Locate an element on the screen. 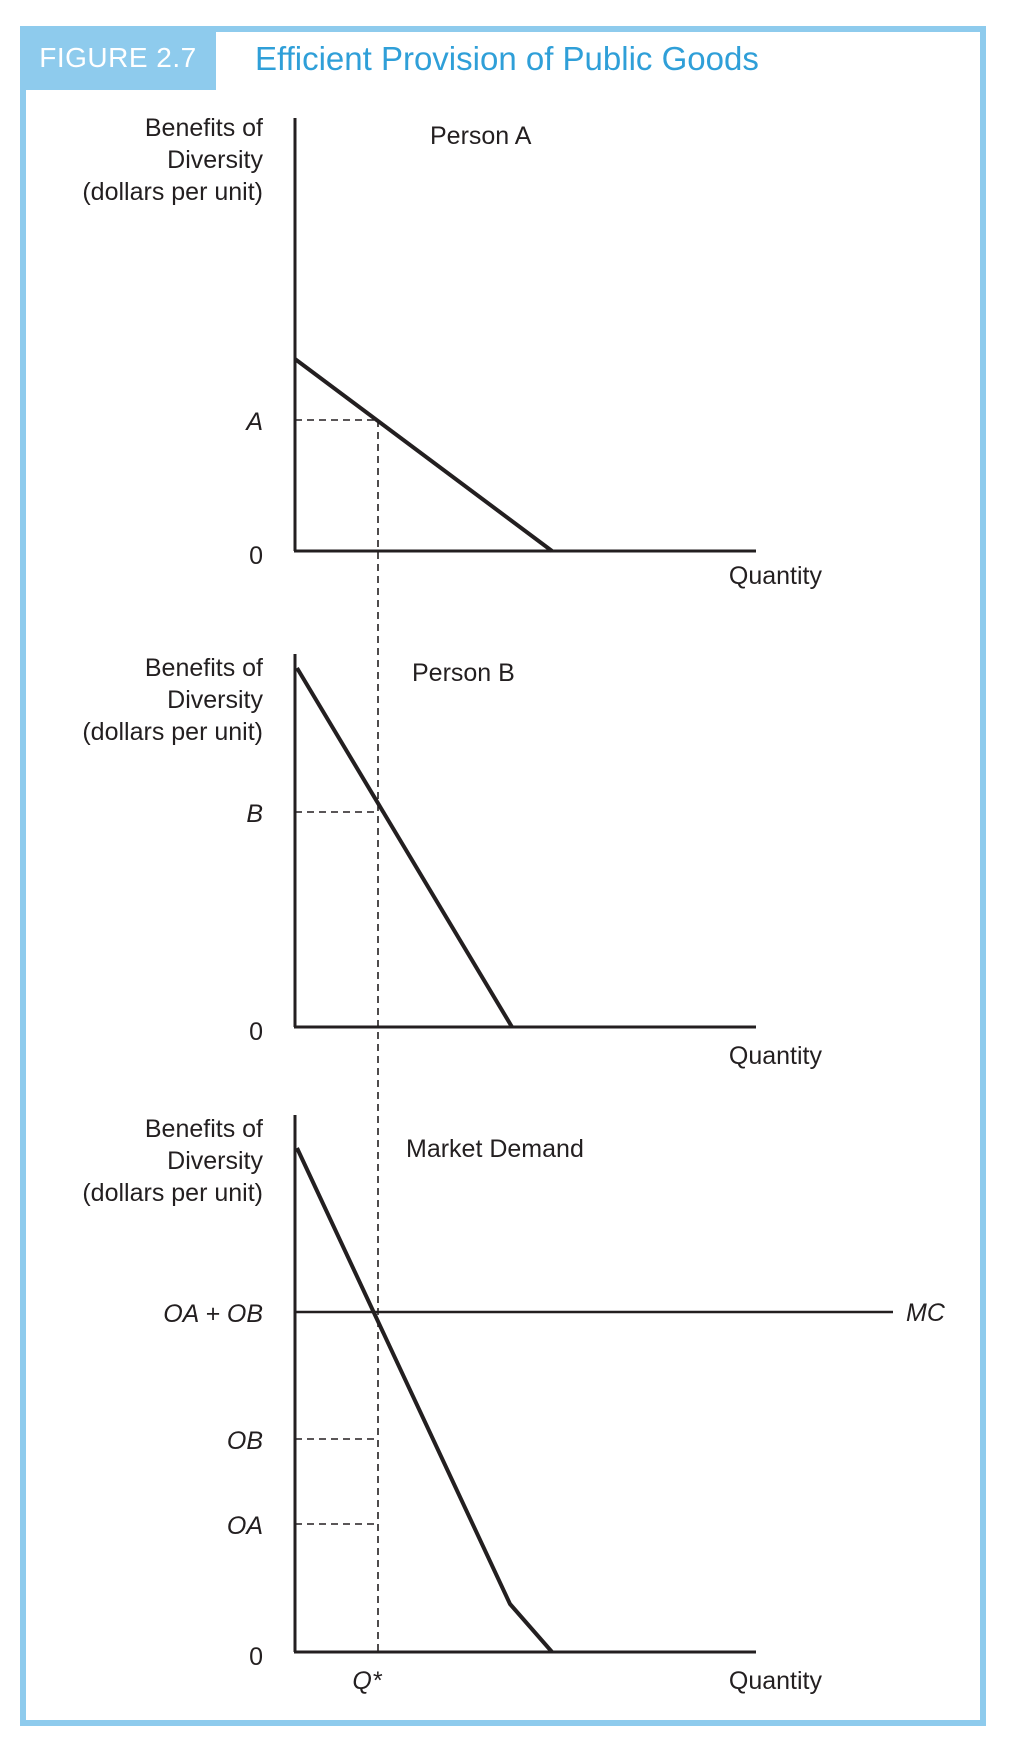  panel-b-xlabel: Quantity is located at coordinates (776, 1056).